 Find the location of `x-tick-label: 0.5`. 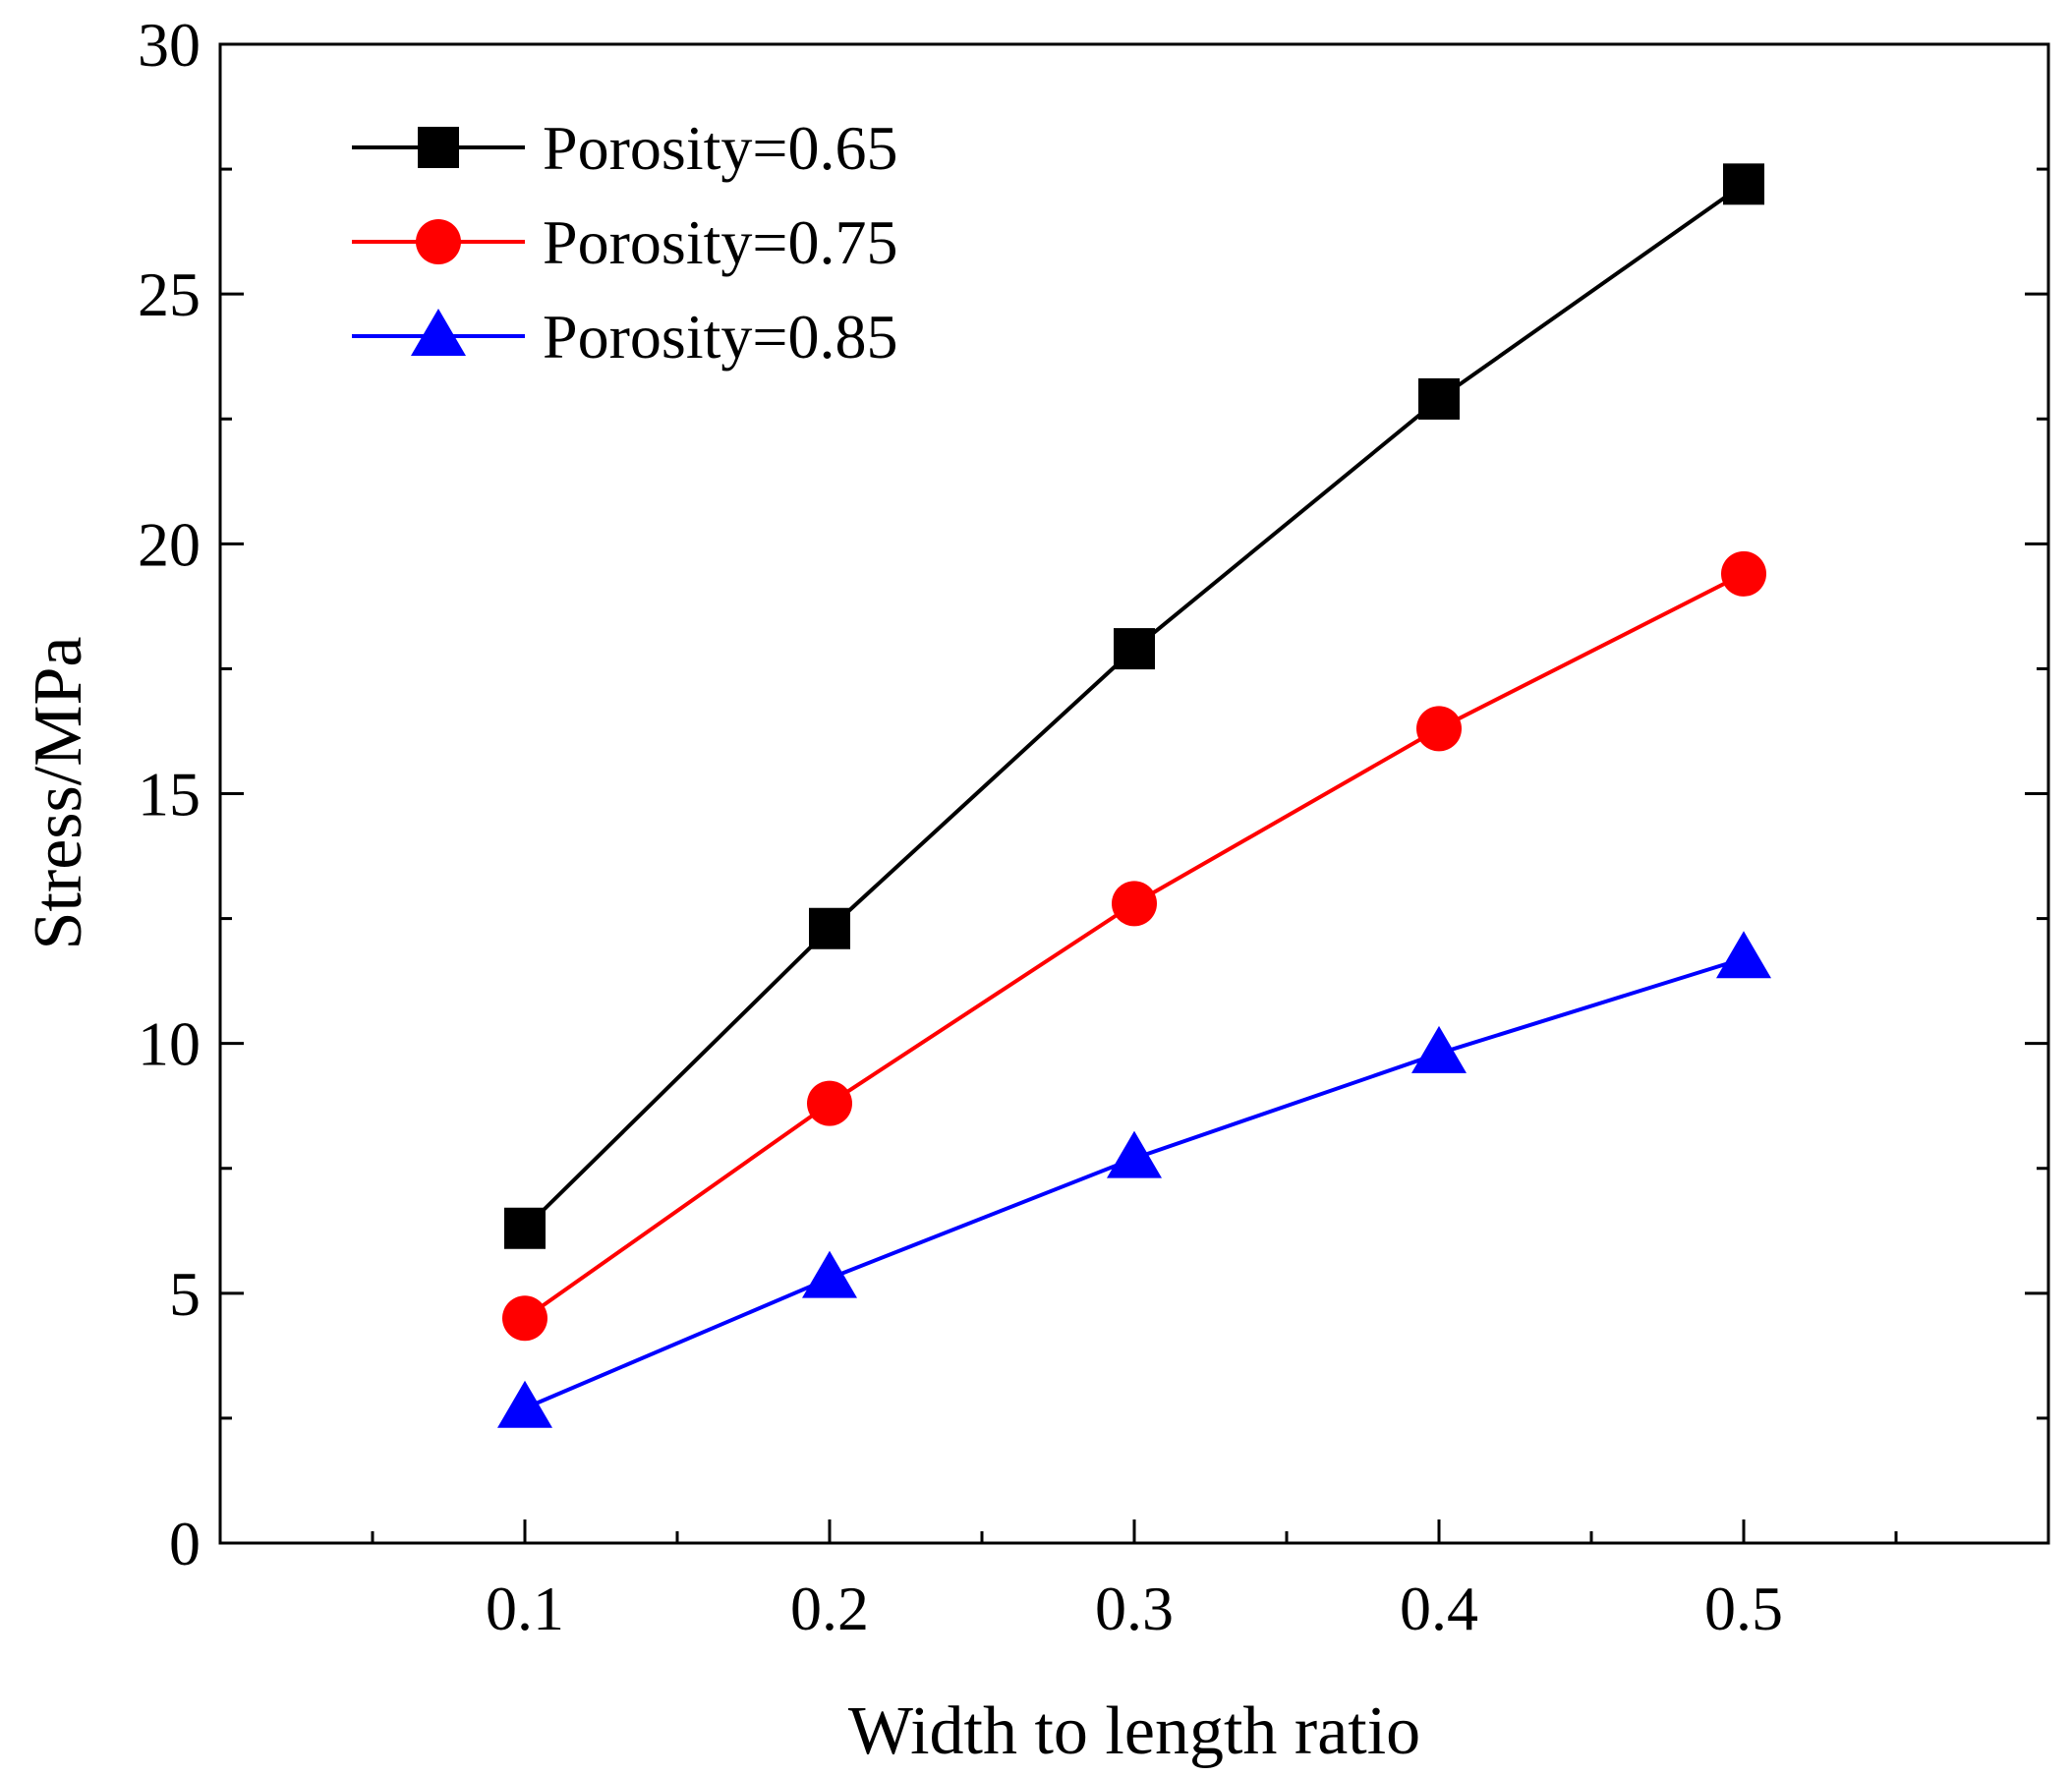

x-tick-label: 0.5 is located at coordinates (1743, 1608).